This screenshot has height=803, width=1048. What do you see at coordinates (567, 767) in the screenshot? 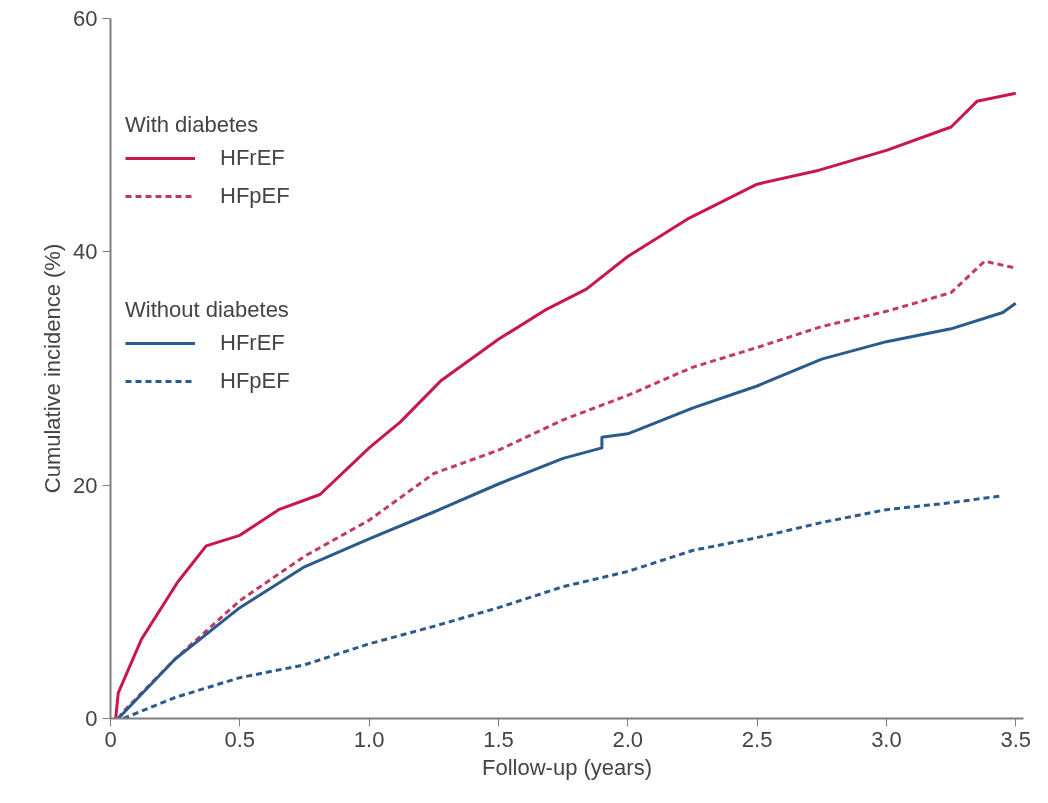
I see `x-axis-title: Follow-up (years)` at bounding box center [567, 767].